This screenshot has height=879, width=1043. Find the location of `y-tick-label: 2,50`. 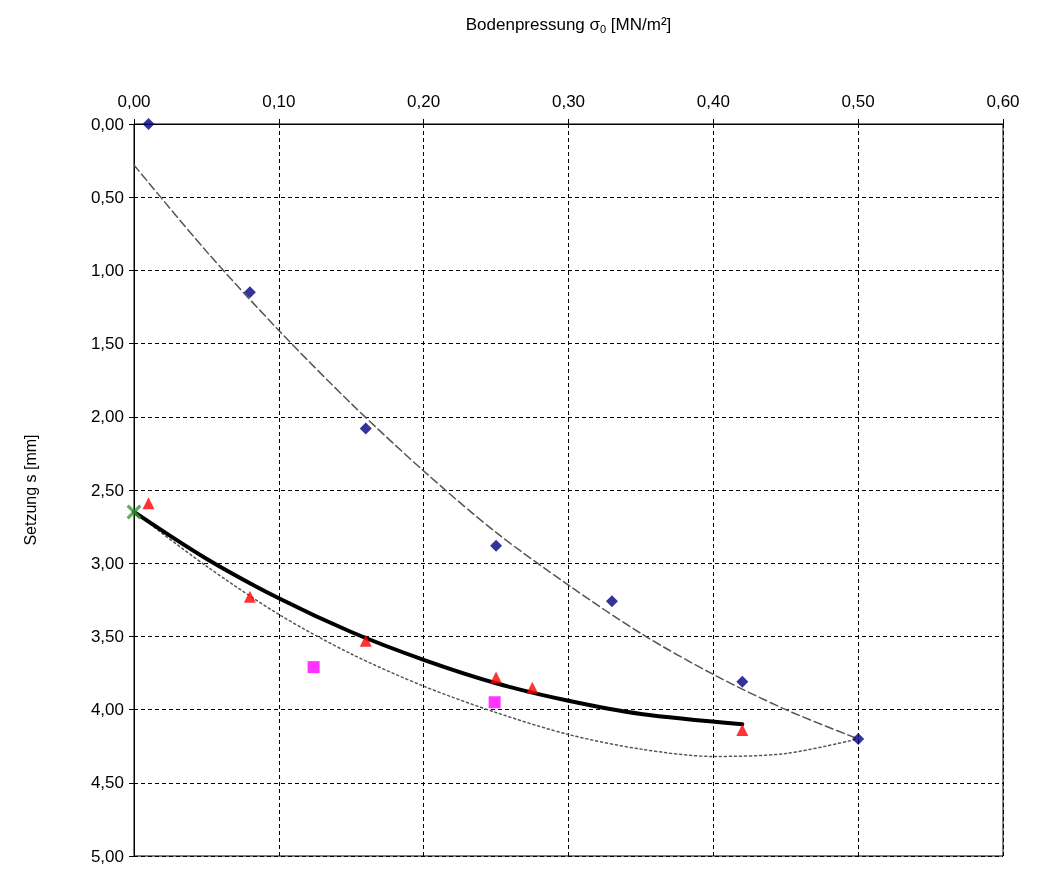

y-tick-label: 2,50 is located at coordinates (107, 490).